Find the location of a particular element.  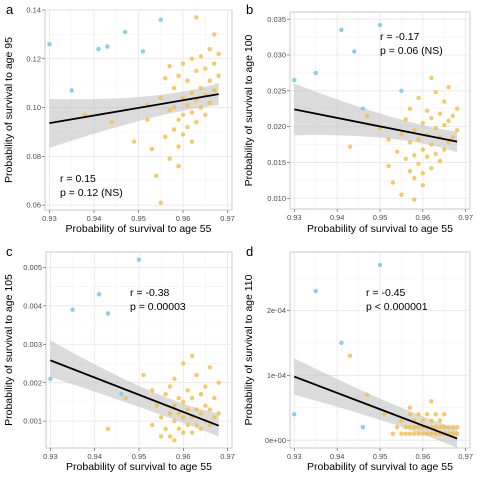

y-tick-label: 0.002 is located at coordinates (32, 382).